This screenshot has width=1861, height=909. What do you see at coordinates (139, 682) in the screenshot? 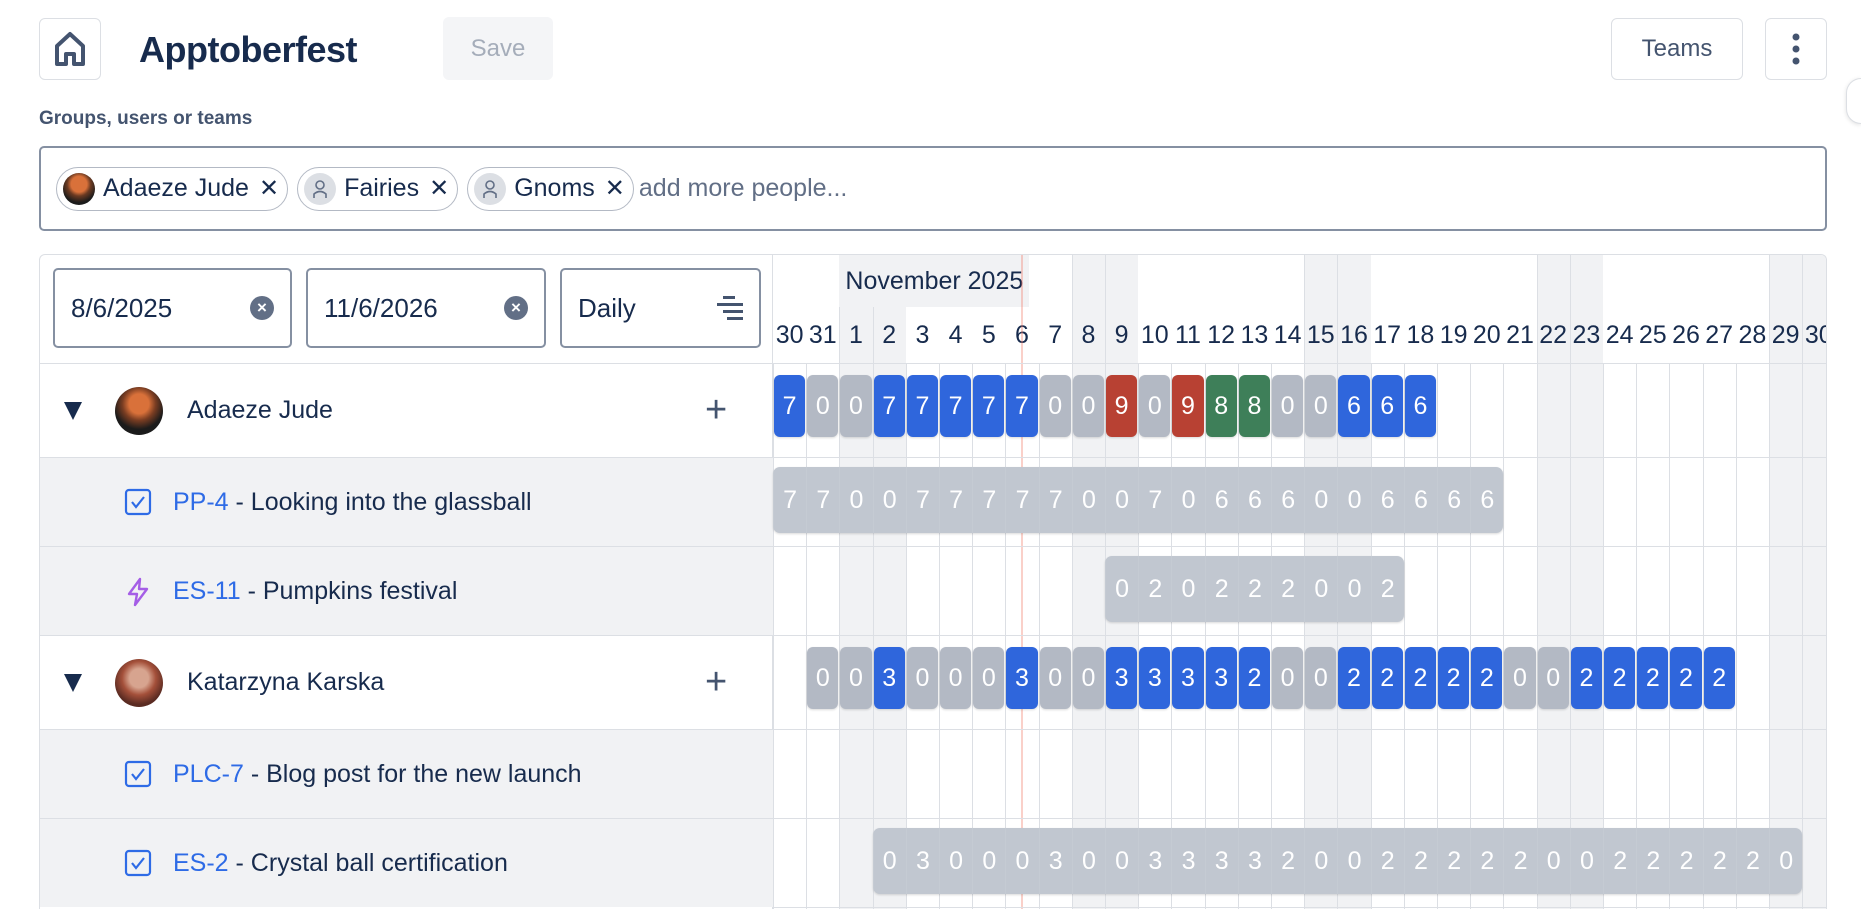
I see `avatar` at bounding box center [139, 682].